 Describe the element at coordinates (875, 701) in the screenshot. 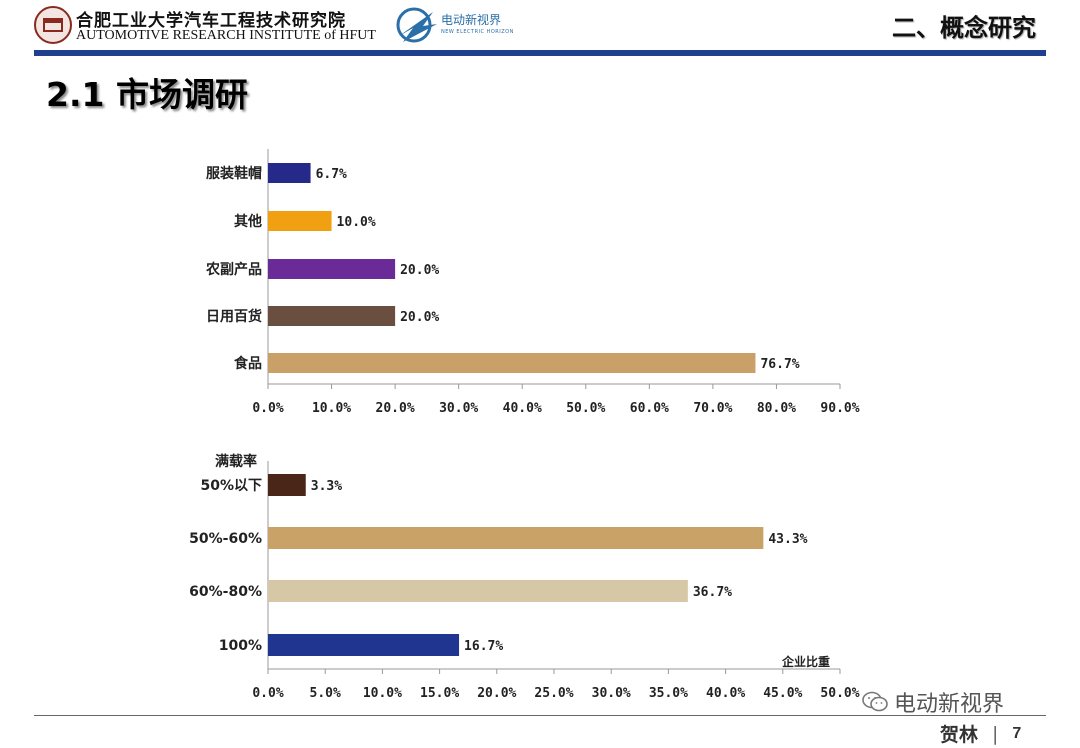

I see `wechat-icon` at that location.